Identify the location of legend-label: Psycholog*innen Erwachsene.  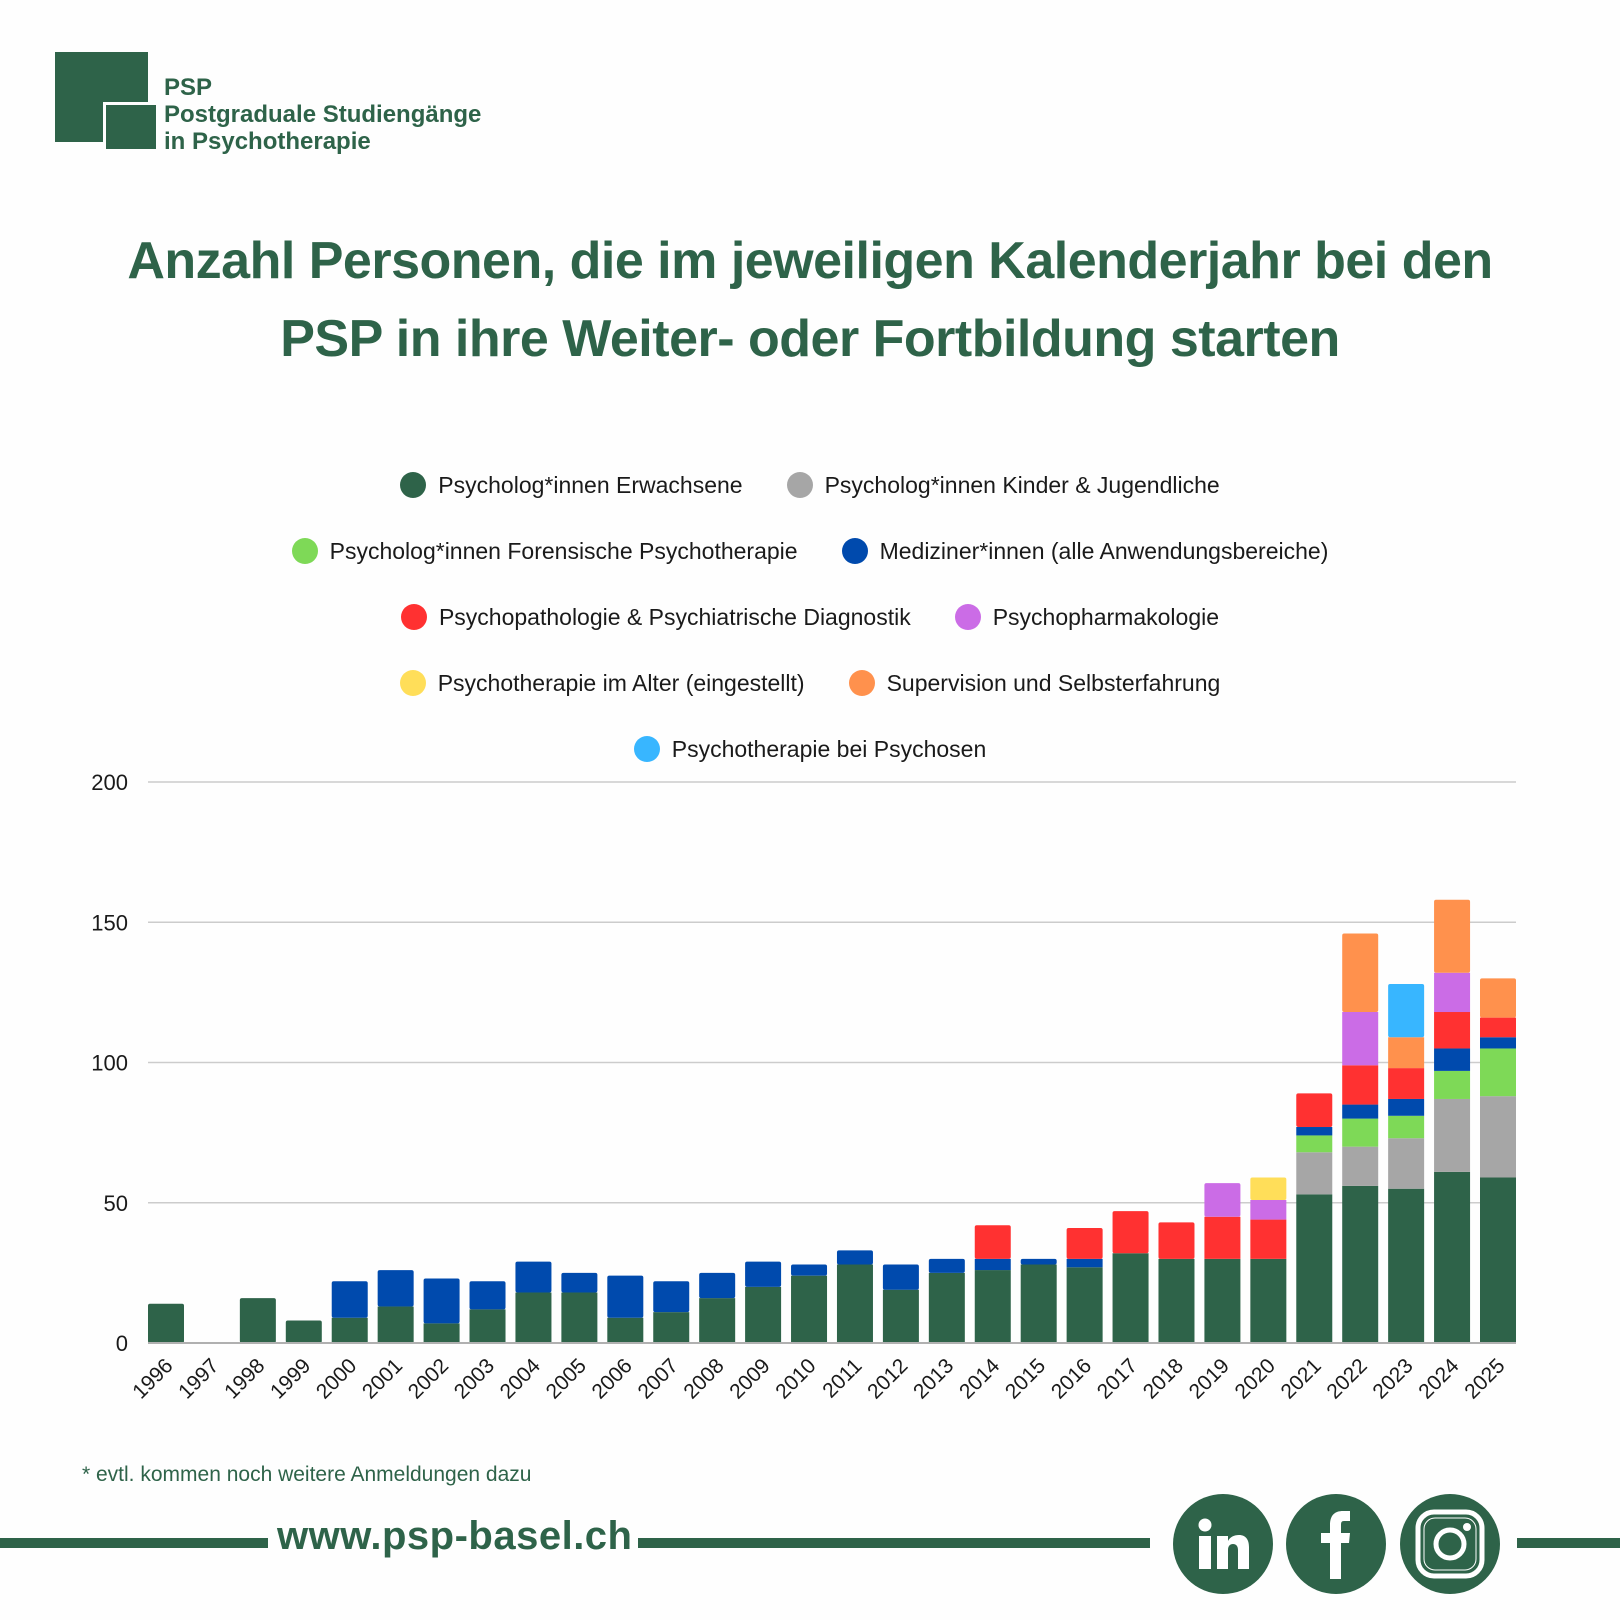
(590, 484).